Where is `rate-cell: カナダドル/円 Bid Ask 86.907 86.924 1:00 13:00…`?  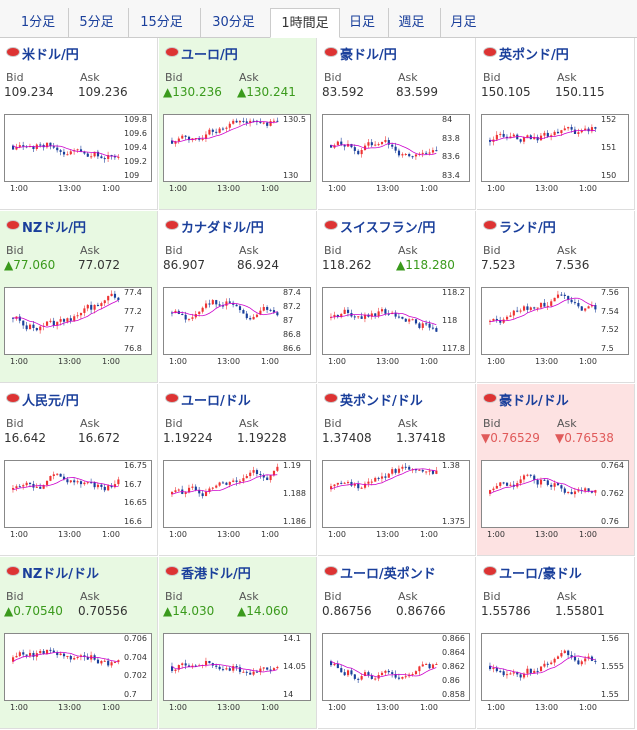 rate-cell: カナダドル/円 Bid Ask 86.907 86.924 1:00 13:00… is located at coordinates (238, 297).